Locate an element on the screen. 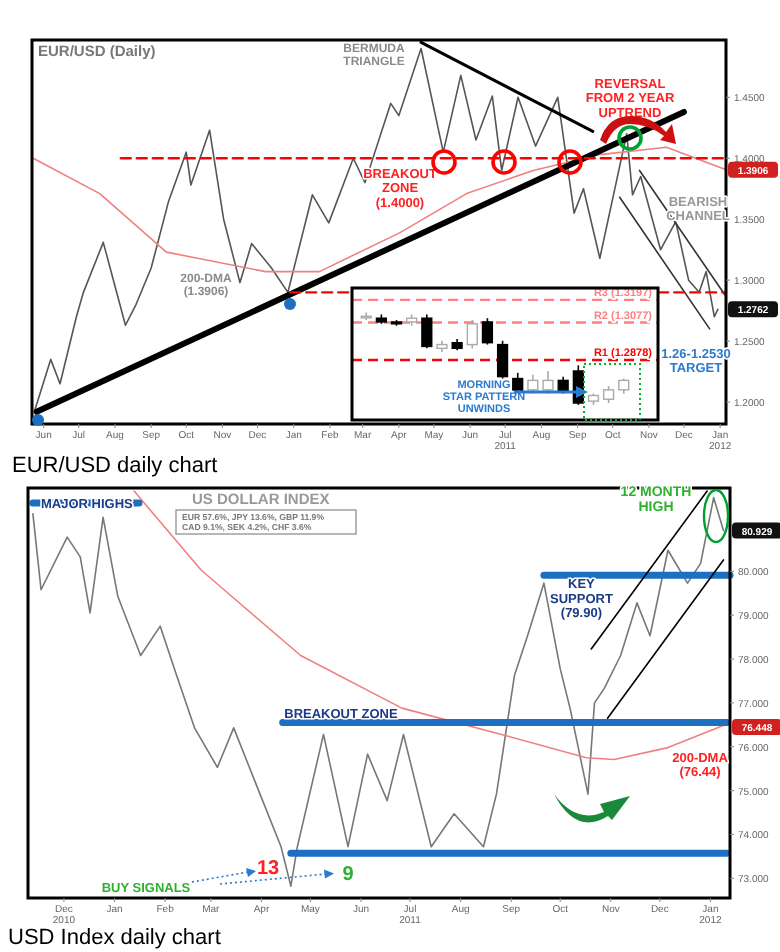  text: USD Index daily chart is located at coordinates (114, 938).